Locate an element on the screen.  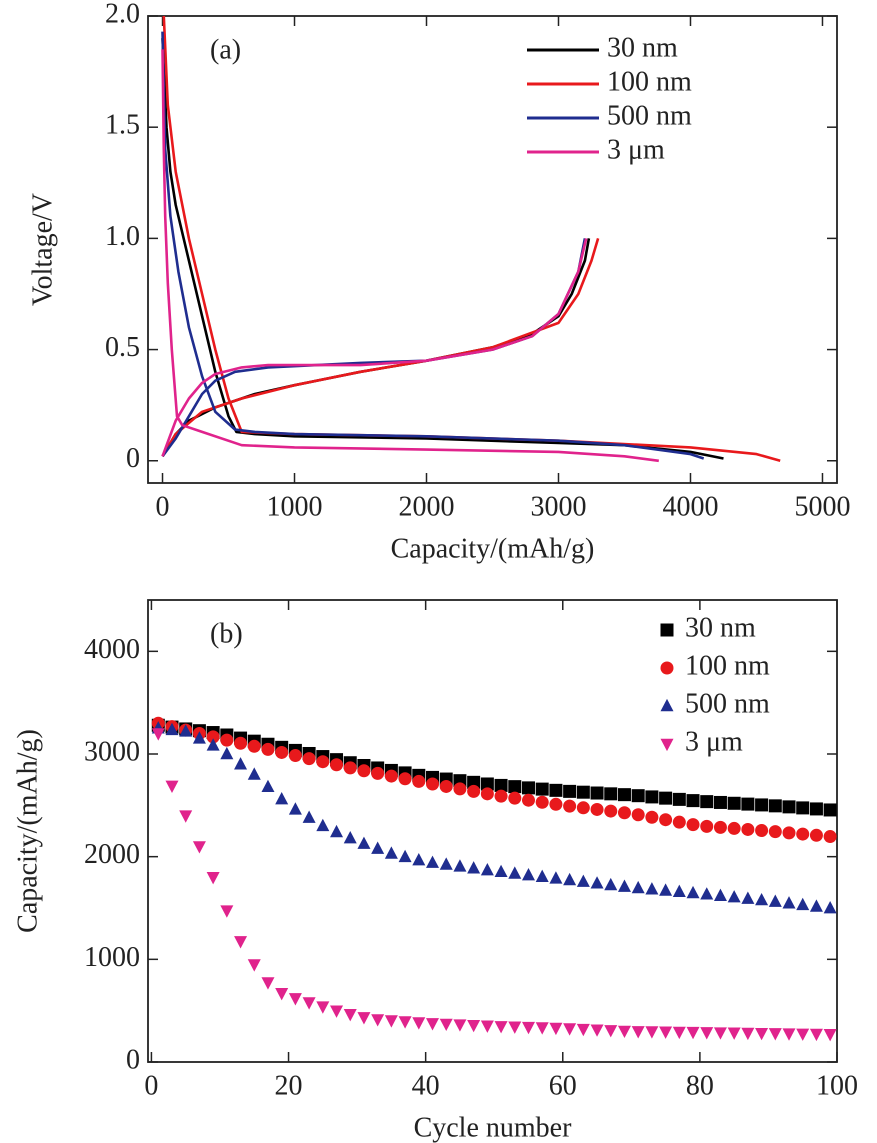
panel-label: (b) is located at coordinates (226, 633).